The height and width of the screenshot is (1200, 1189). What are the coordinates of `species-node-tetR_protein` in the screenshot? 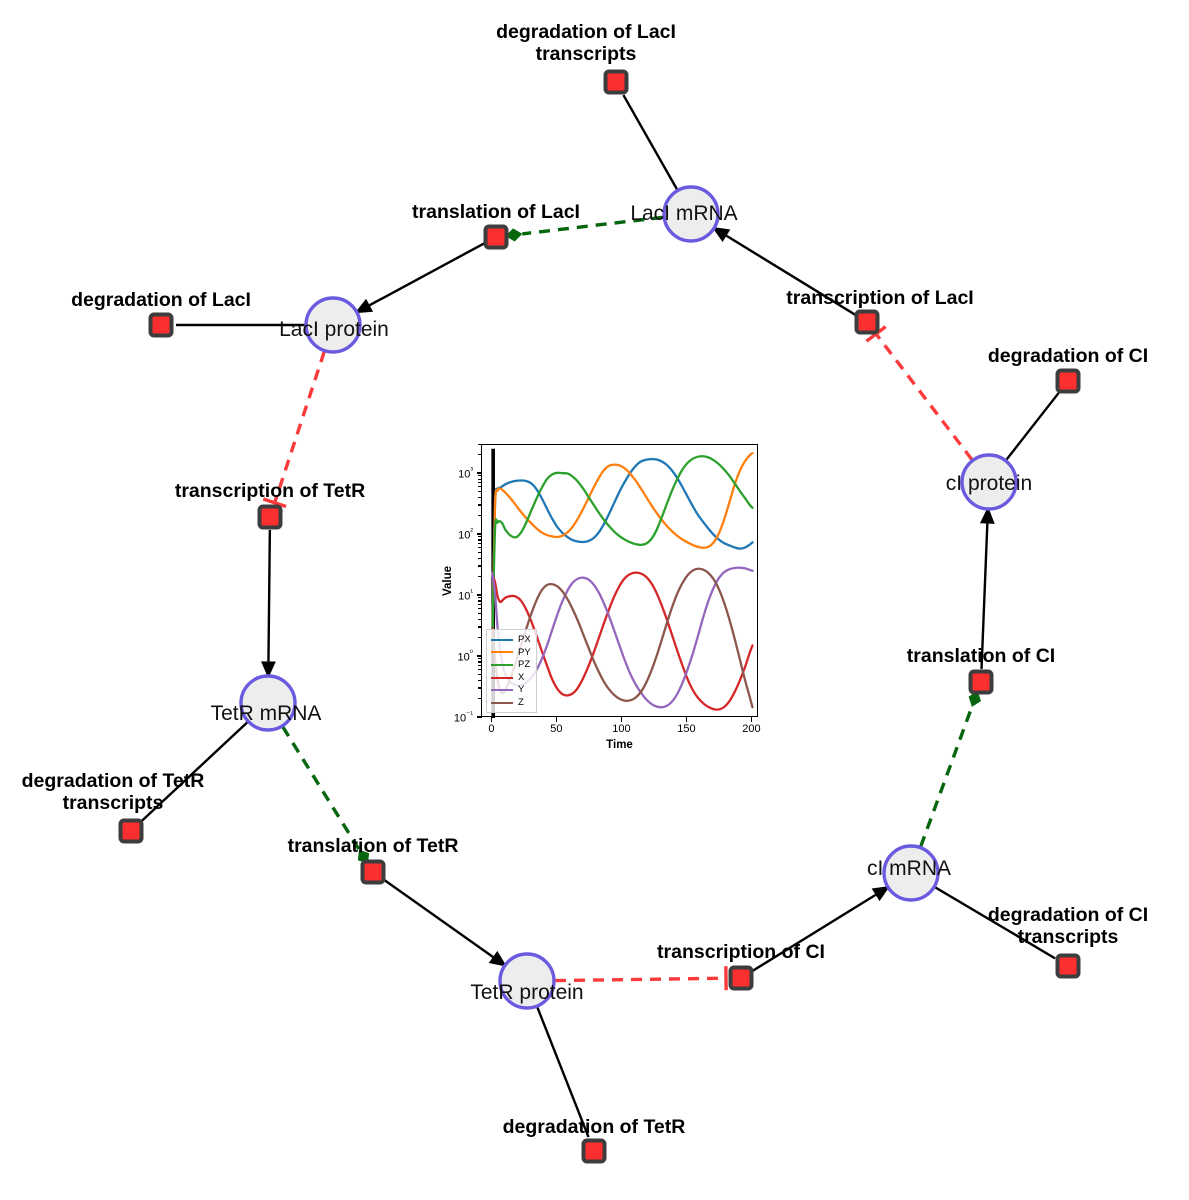 It's located at (527, 981).